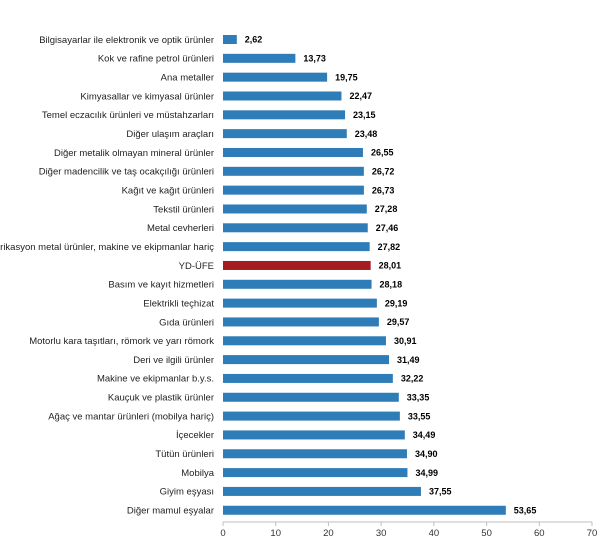 The height and width of the screenshot is (540, 600). Describe the element at coordinates (396, 303) in the screenshot. I see `value-label: 29,19` at that location.